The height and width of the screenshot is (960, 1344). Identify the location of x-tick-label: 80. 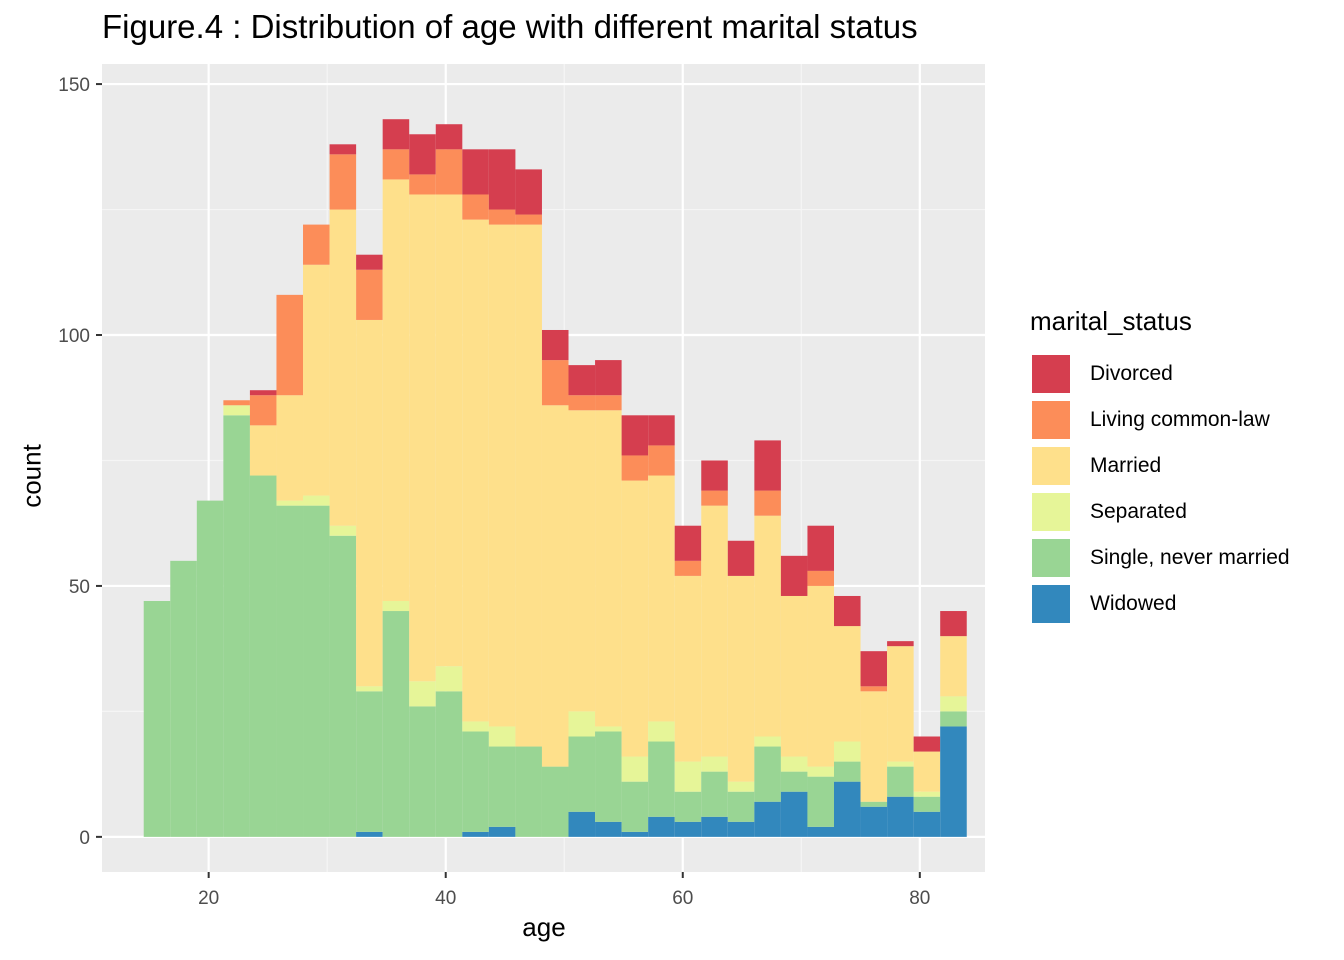
(919, 898).